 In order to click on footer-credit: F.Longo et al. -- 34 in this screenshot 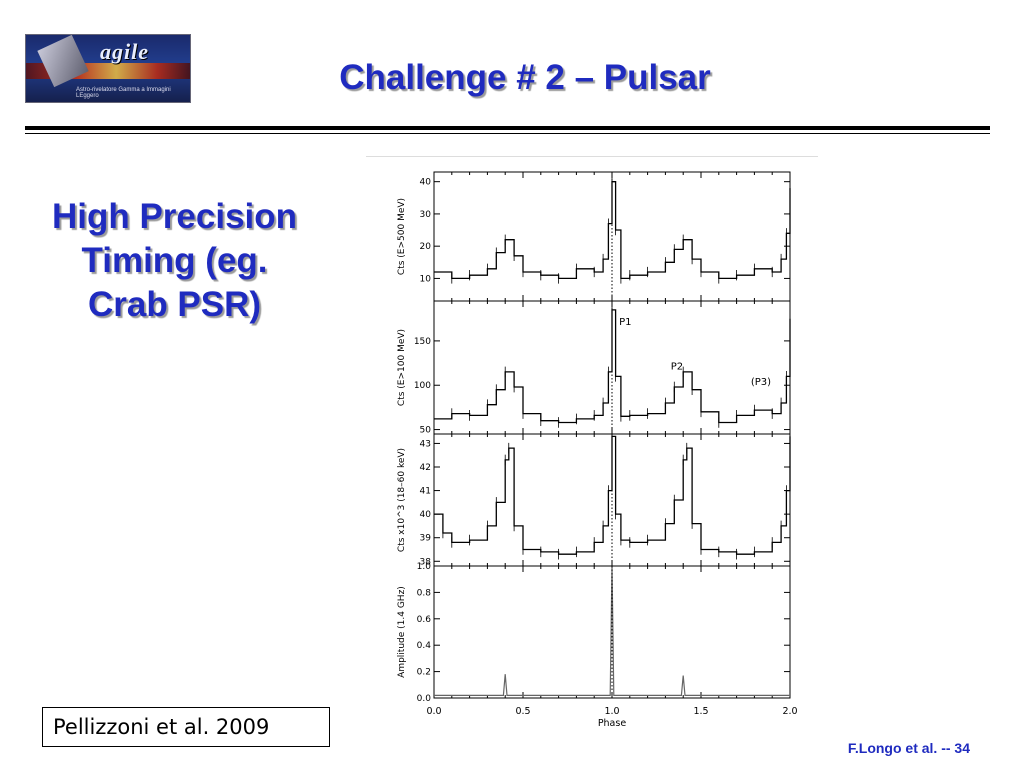, I will do `click(908, 748)`.